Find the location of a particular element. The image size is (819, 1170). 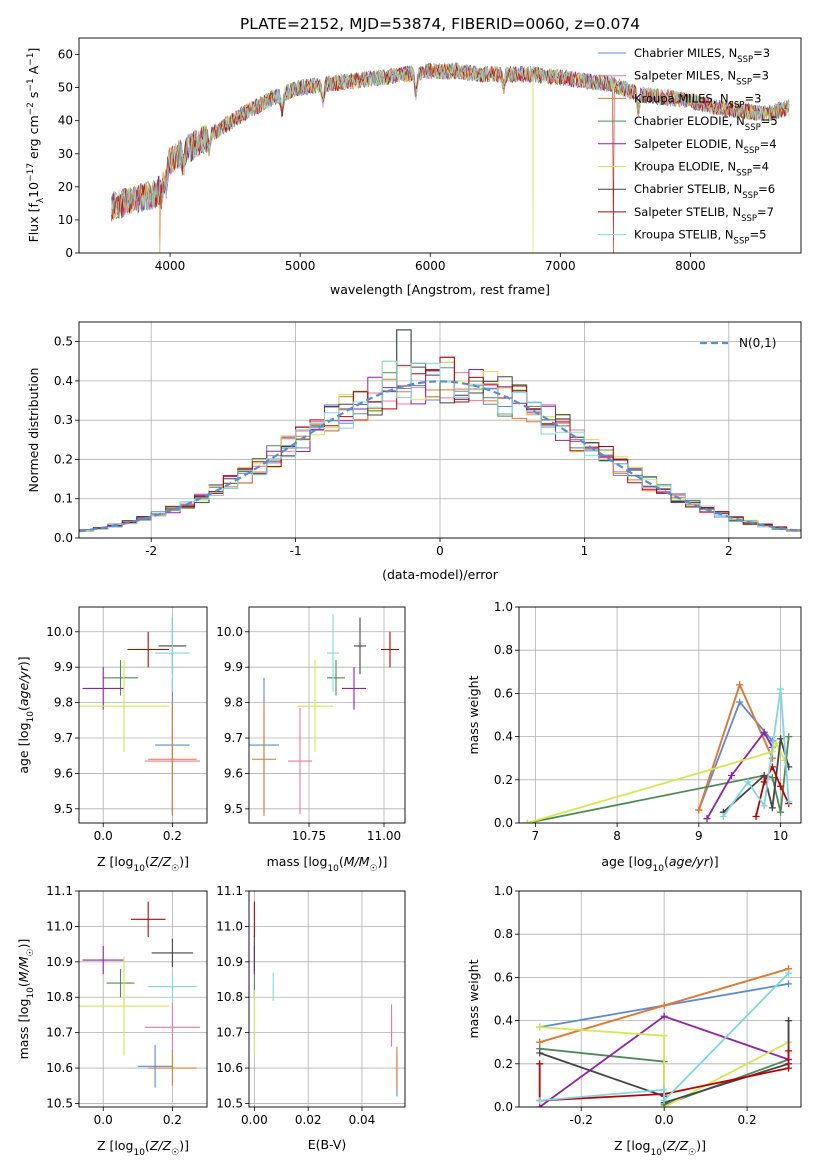

x-tick-label: 2 is located at coordinates (729, 551).